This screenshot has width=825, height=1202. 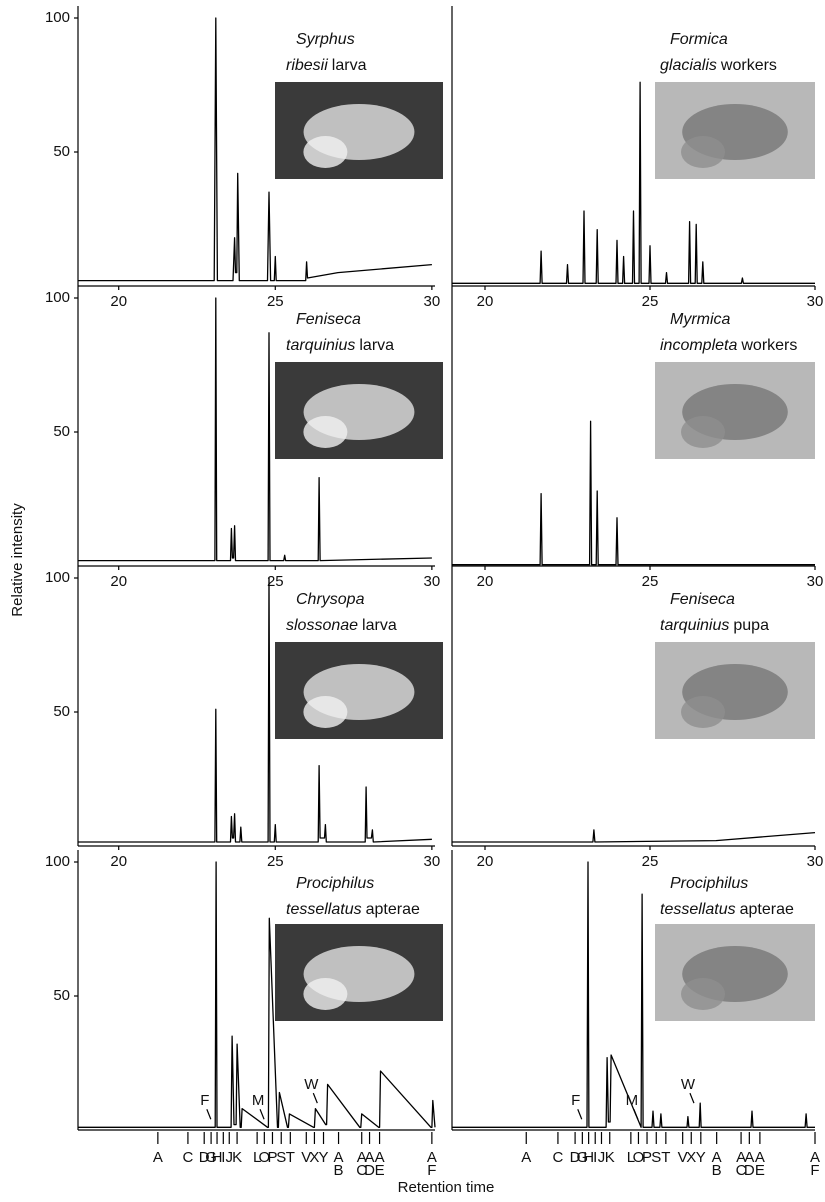 I want to click on title-italic: Syrphus, so click(x=325, y=39).